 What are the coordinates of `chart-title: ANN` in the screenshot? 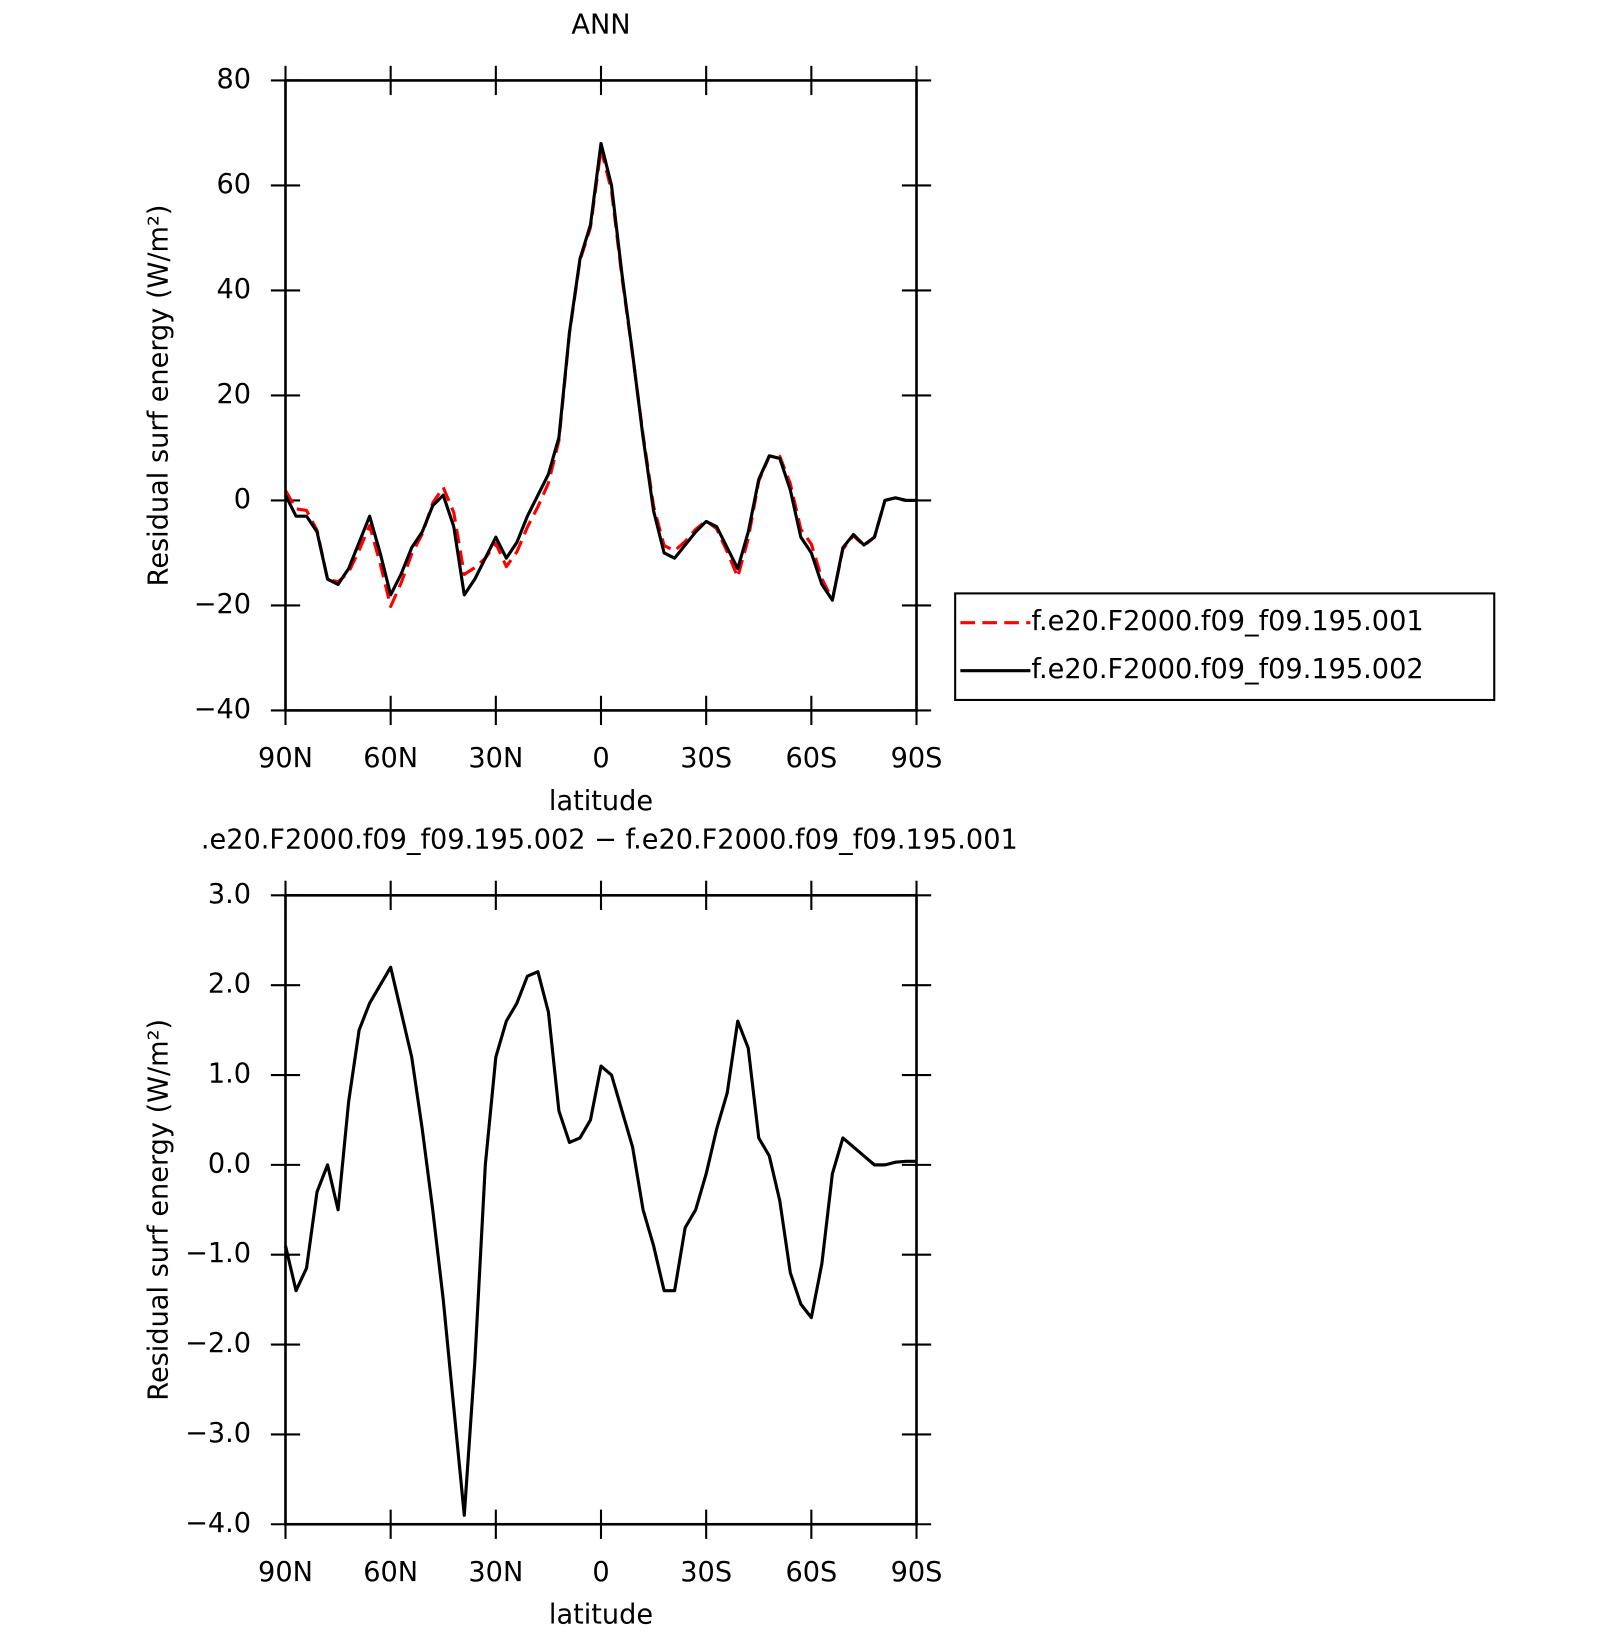 It's located at (600, 25).